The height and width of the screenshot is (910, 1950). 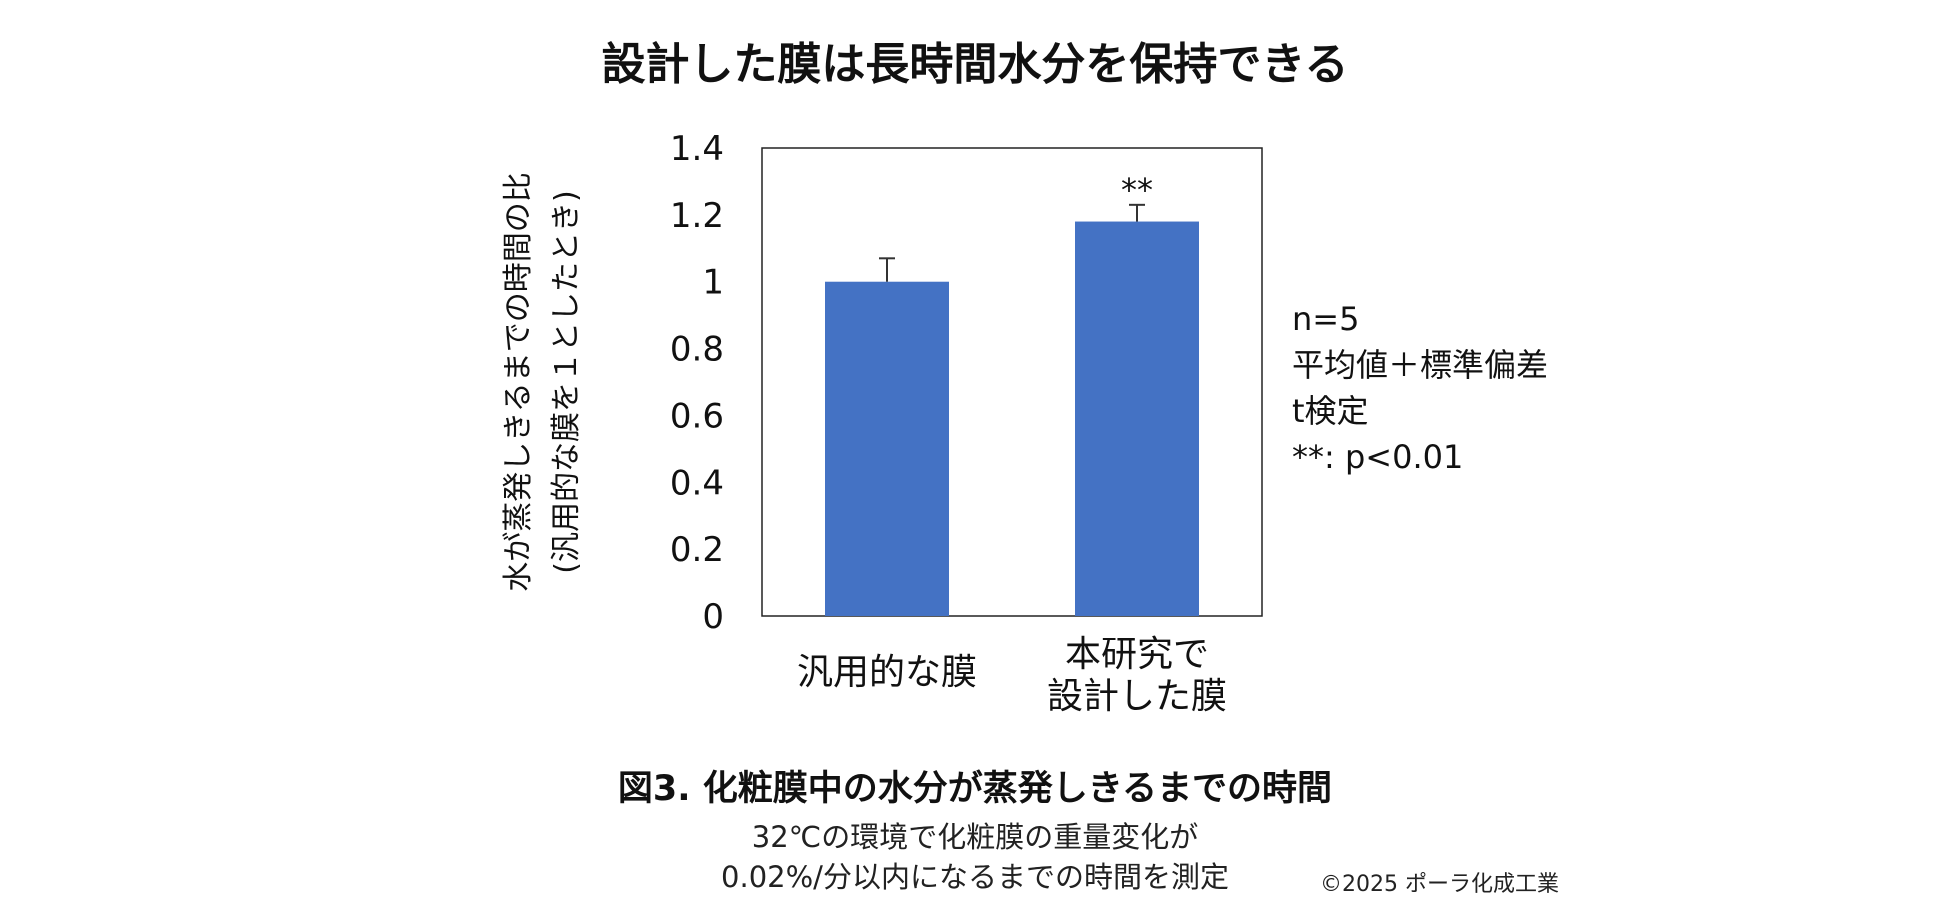 I want to click on significance-marker: **, so click(x=1137, y=190).